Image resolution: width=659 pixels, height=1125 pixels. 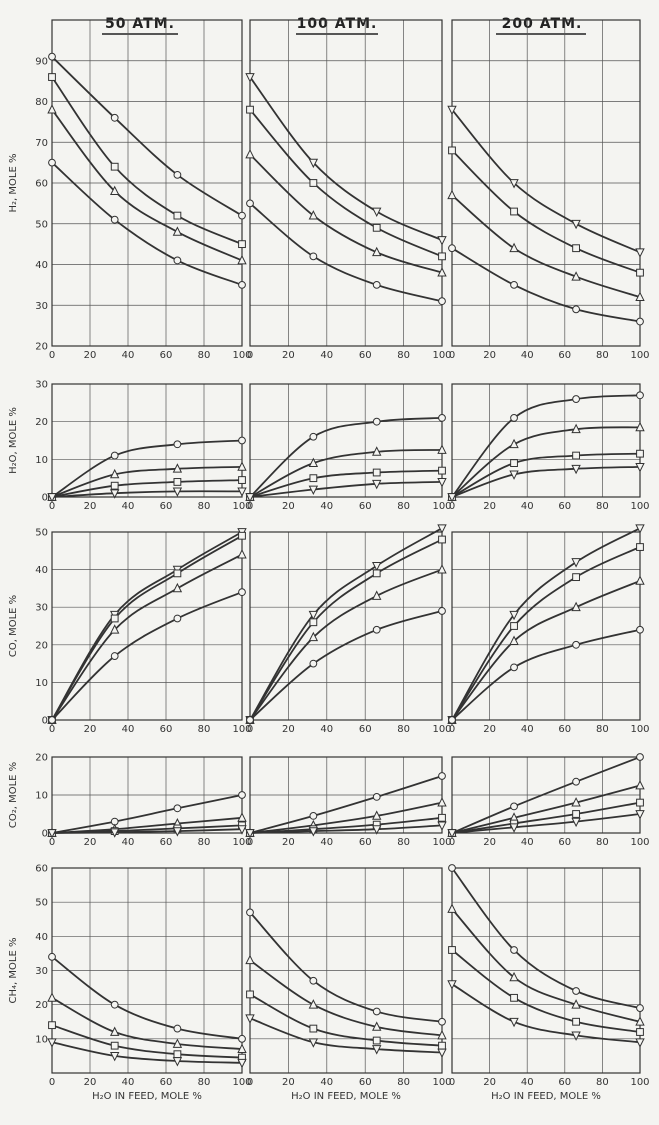 I want to click on y-axis-label: H₂O, MOLE %, so click(x=13, y=440).